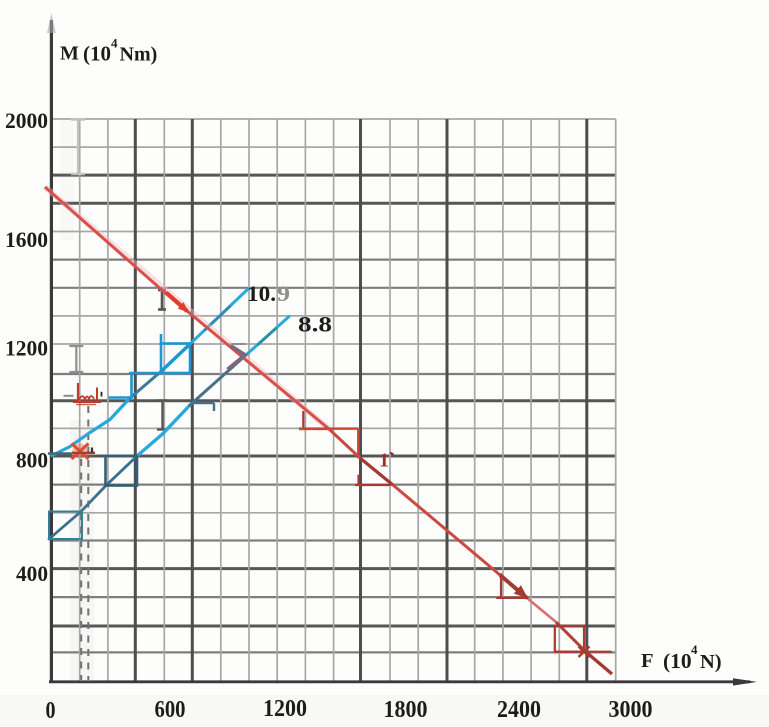 This screenshot has height=727, width=769. Describe the element at coordinates (51, 710) in the screenshot. I see `svg-text: 0` at that location.